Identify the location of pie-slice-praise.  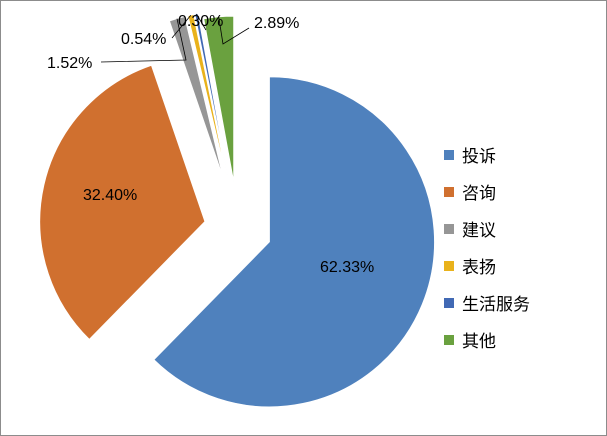
(207, 95).